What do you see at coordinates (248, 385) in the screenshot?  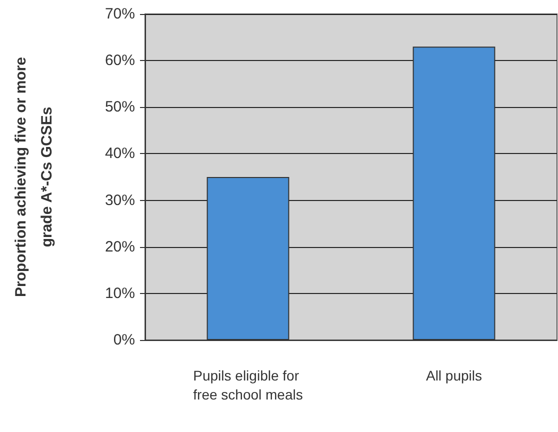 I see `x-tick-label: Pupils eligible for free school meals` at bounding box center [248, 385].